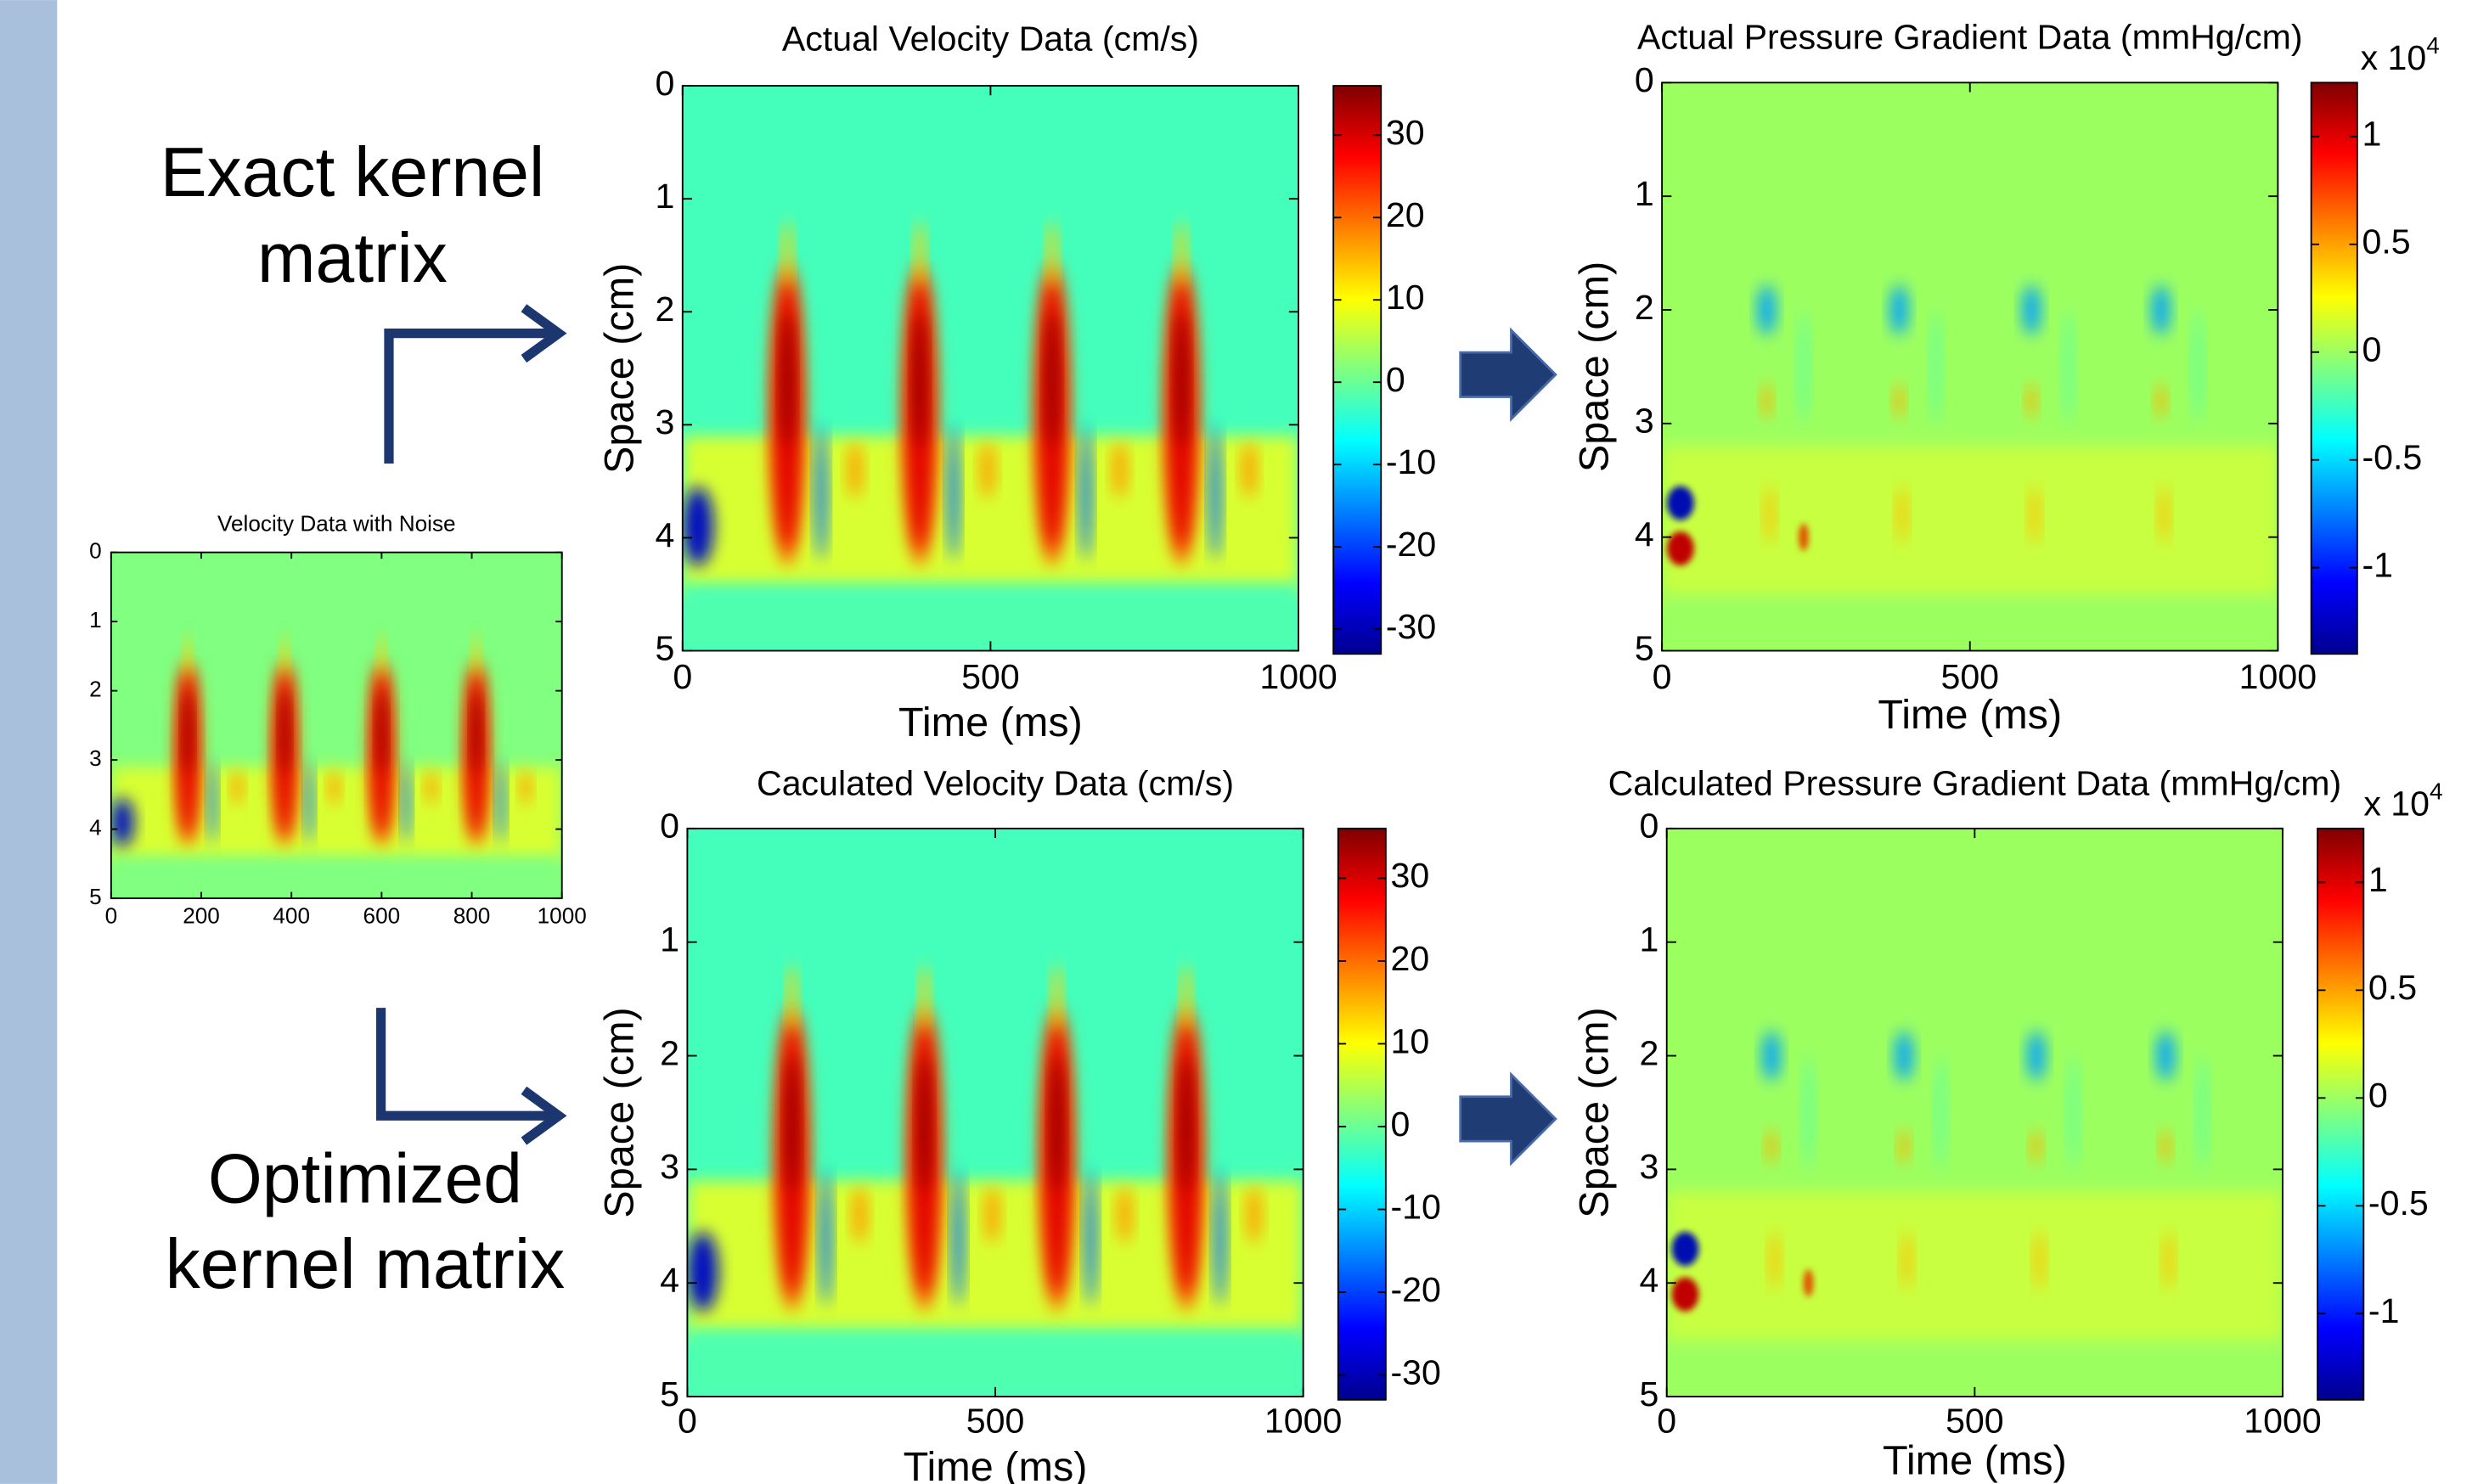 Image resolution: width=2489 pixels, height=1484 pixels. I want to click on x-axis-label: Time (ms), so click(996, 1464).